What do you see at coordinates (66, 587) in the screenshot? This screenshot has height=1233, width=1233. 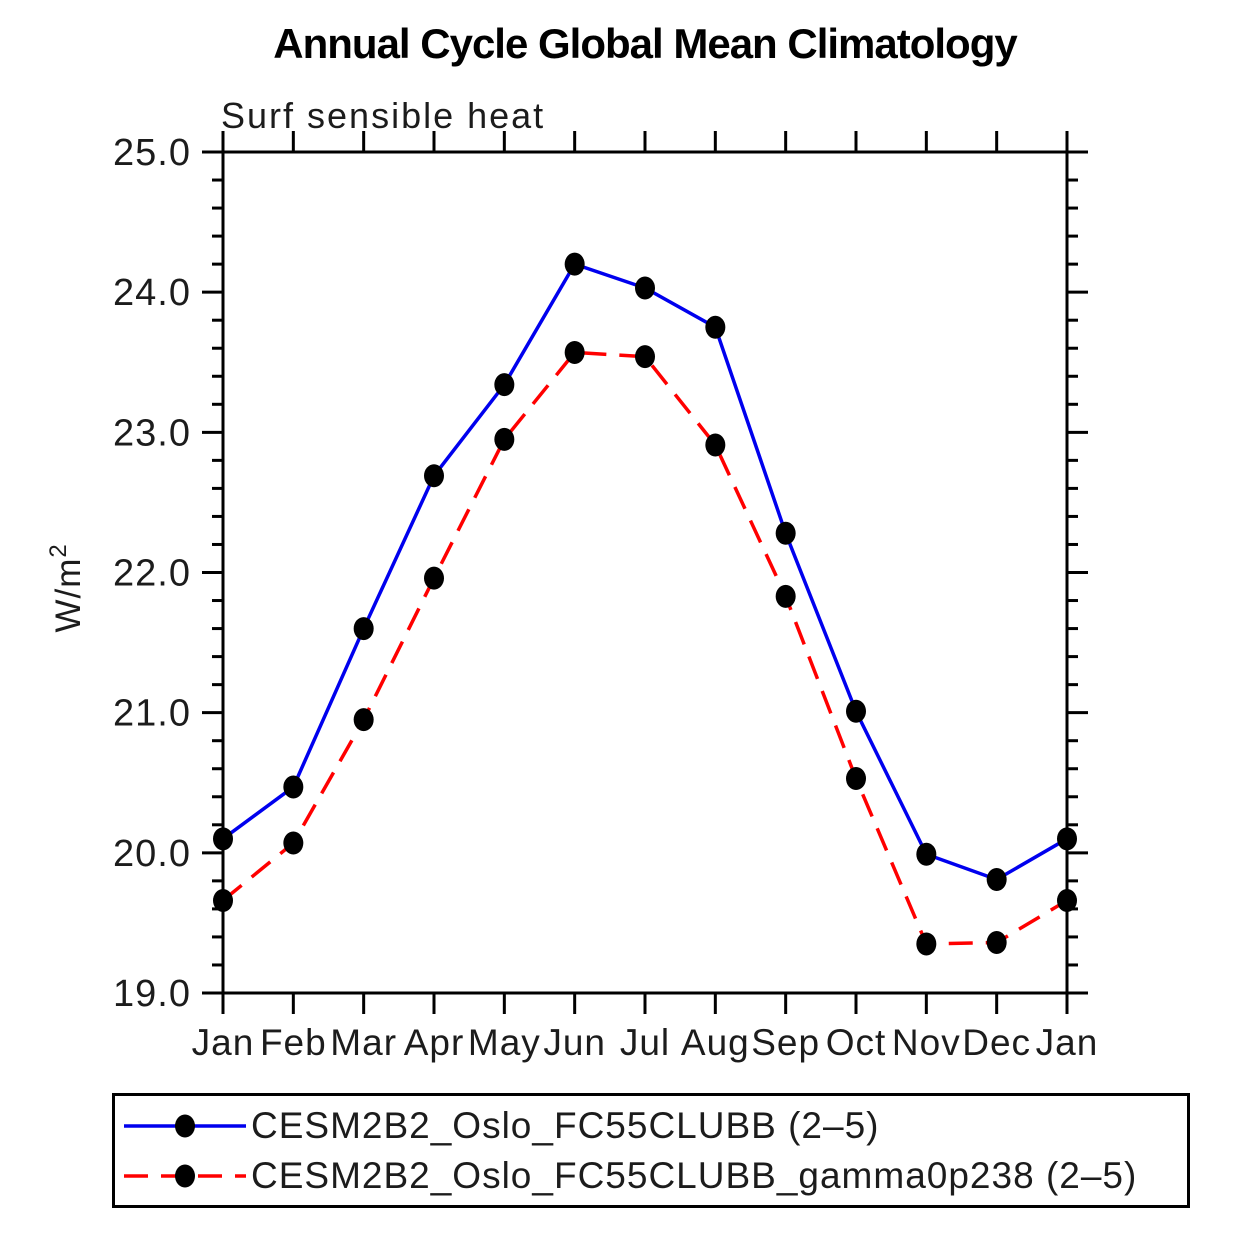 I see `y-axis-label: W/m2` at bounding box center [66, 587].